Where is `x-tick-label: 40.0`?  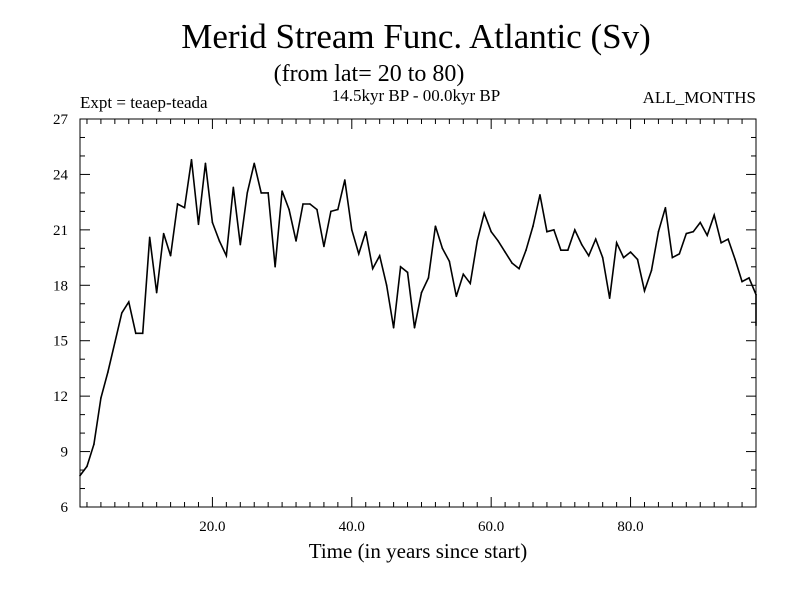 x-tick-label: 40.0 is located at coordinates (352, 527).